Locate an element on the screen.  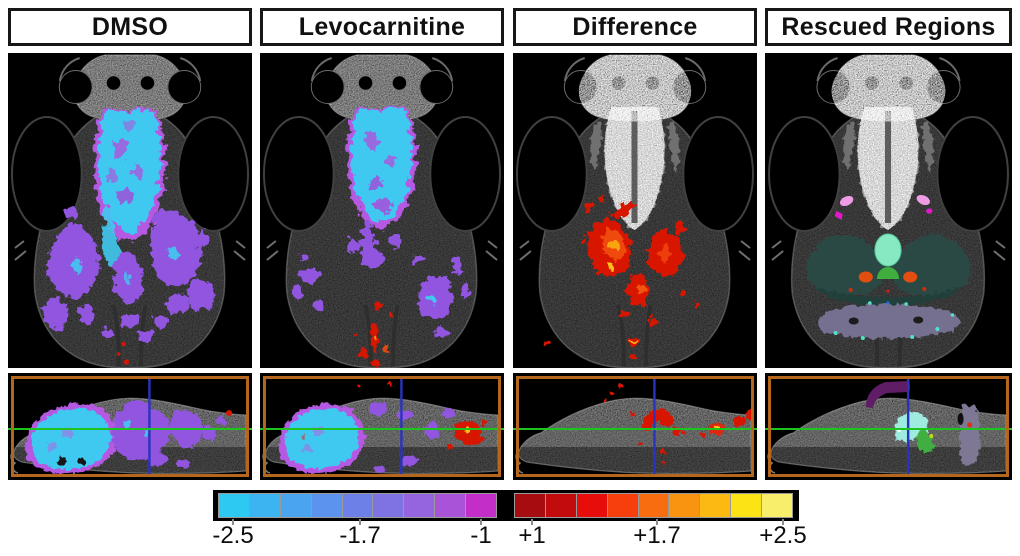
small-increase-spots-dmso is located at coordinates (123, 353).